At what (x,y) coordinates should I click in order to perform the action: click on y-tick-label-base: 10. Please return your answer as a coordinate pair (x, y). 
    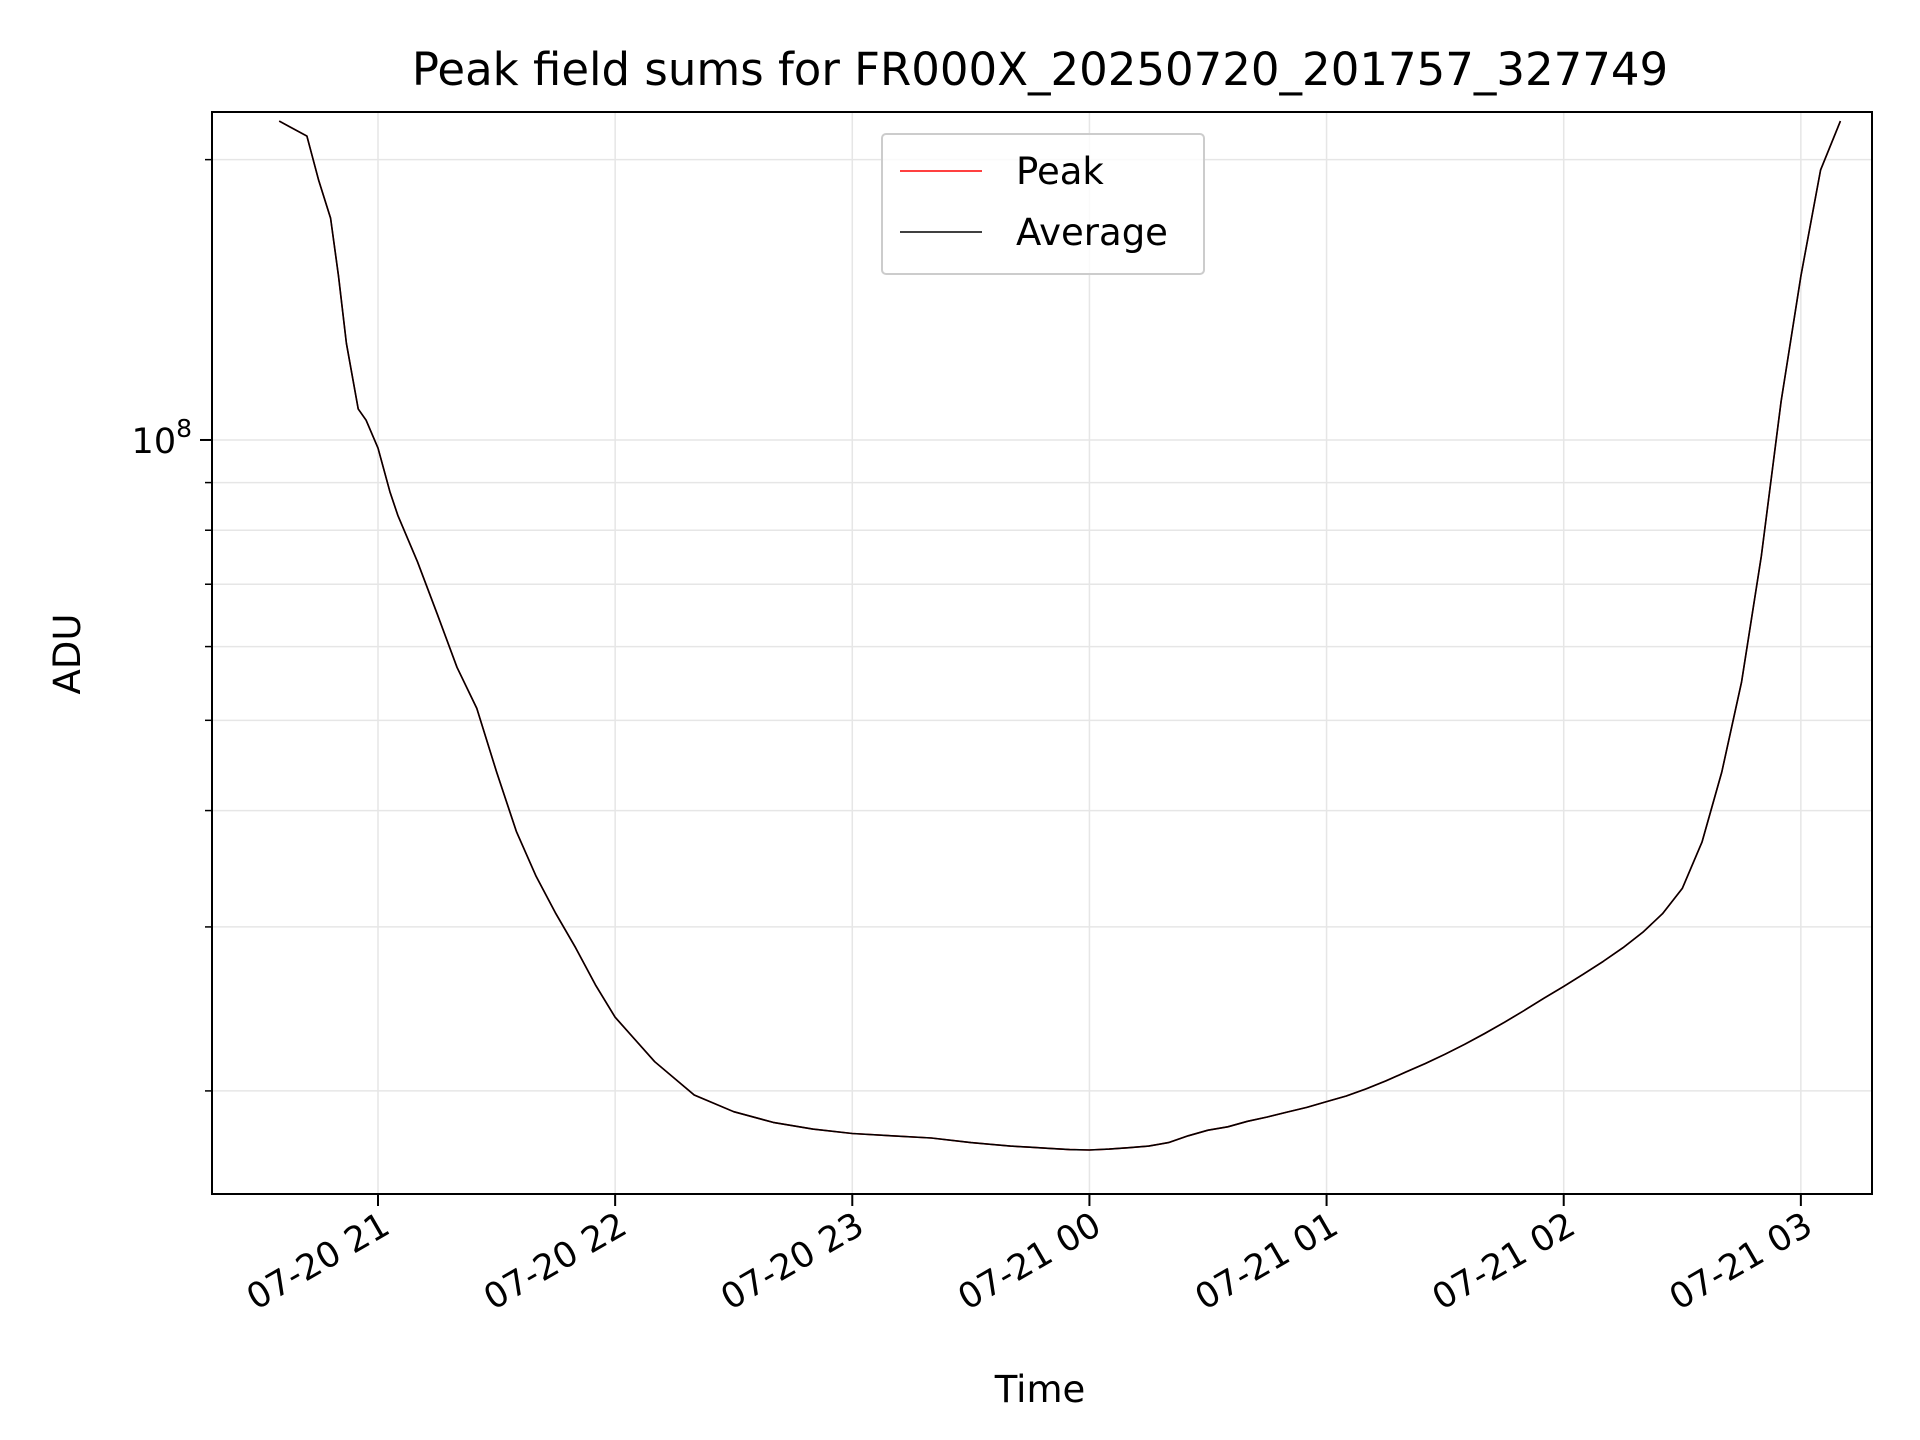
    Looking at the image, I should click on (154, 442).